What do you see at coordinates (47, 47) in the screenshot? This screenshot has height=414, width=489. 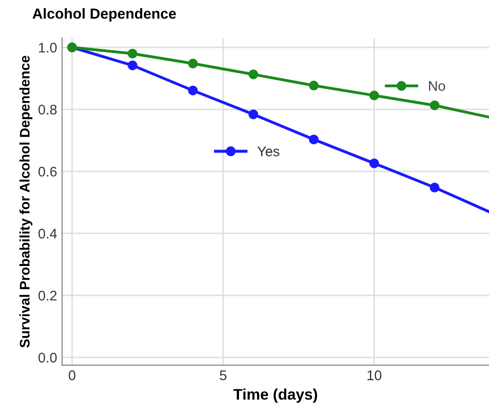 I see `y-tick-label: 1.0` at bounding box center [47, 47].